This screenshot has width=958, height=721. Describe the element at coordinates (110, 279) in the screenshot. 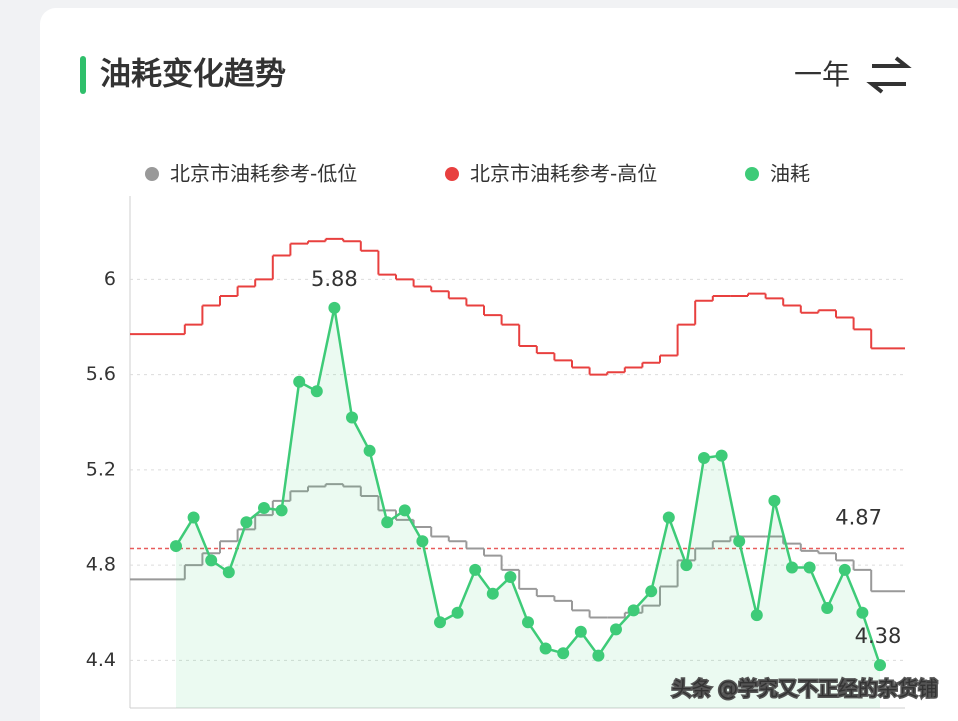

I see `y-tick-label: 6` at that location.